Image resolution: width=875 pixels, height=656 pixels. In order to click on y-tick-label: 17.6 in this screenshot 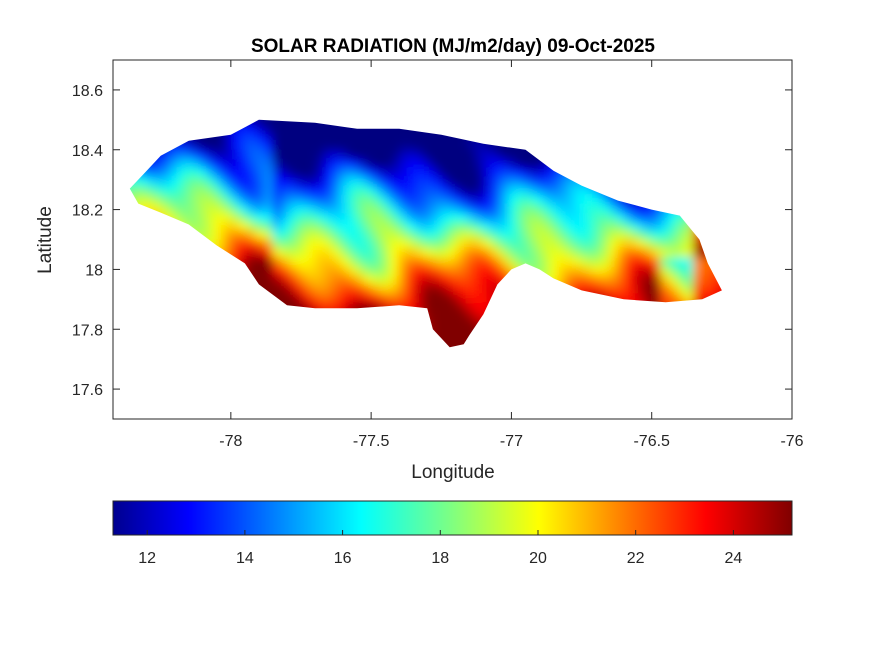, I will do `click(87, 390)`.